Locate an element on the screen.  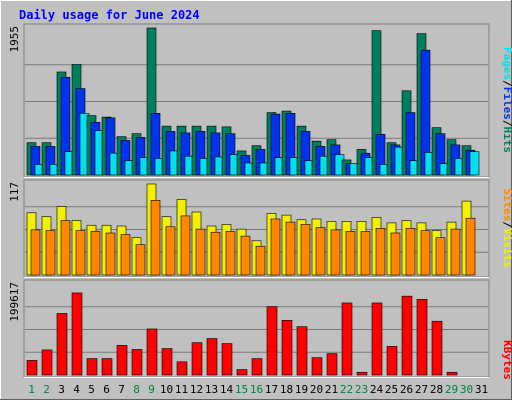
x-tick-label-day-19: 19 is located at coordinates (301, 389).